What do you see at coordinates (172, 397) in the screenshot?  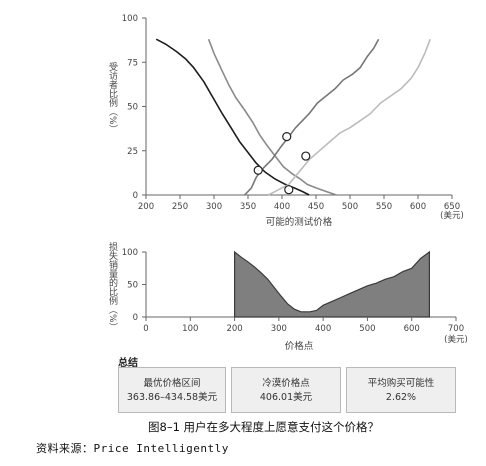 I see `summary-box-value: 363.86–434.58美元` at bounding box center [172, 397].